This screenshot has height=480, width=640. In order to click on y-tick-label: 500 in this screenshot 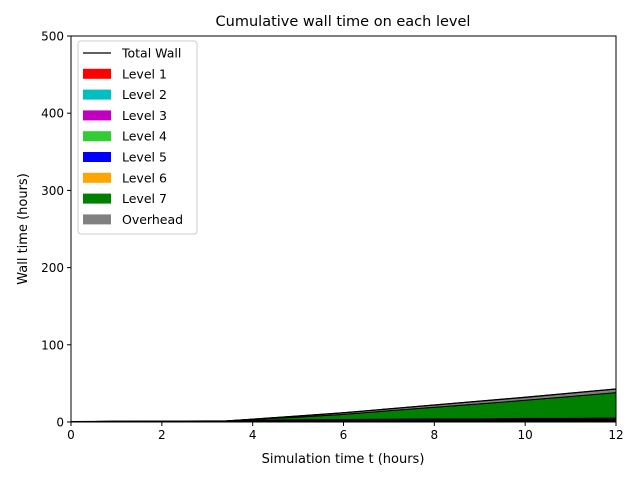, I will do `click(52, 37)`.